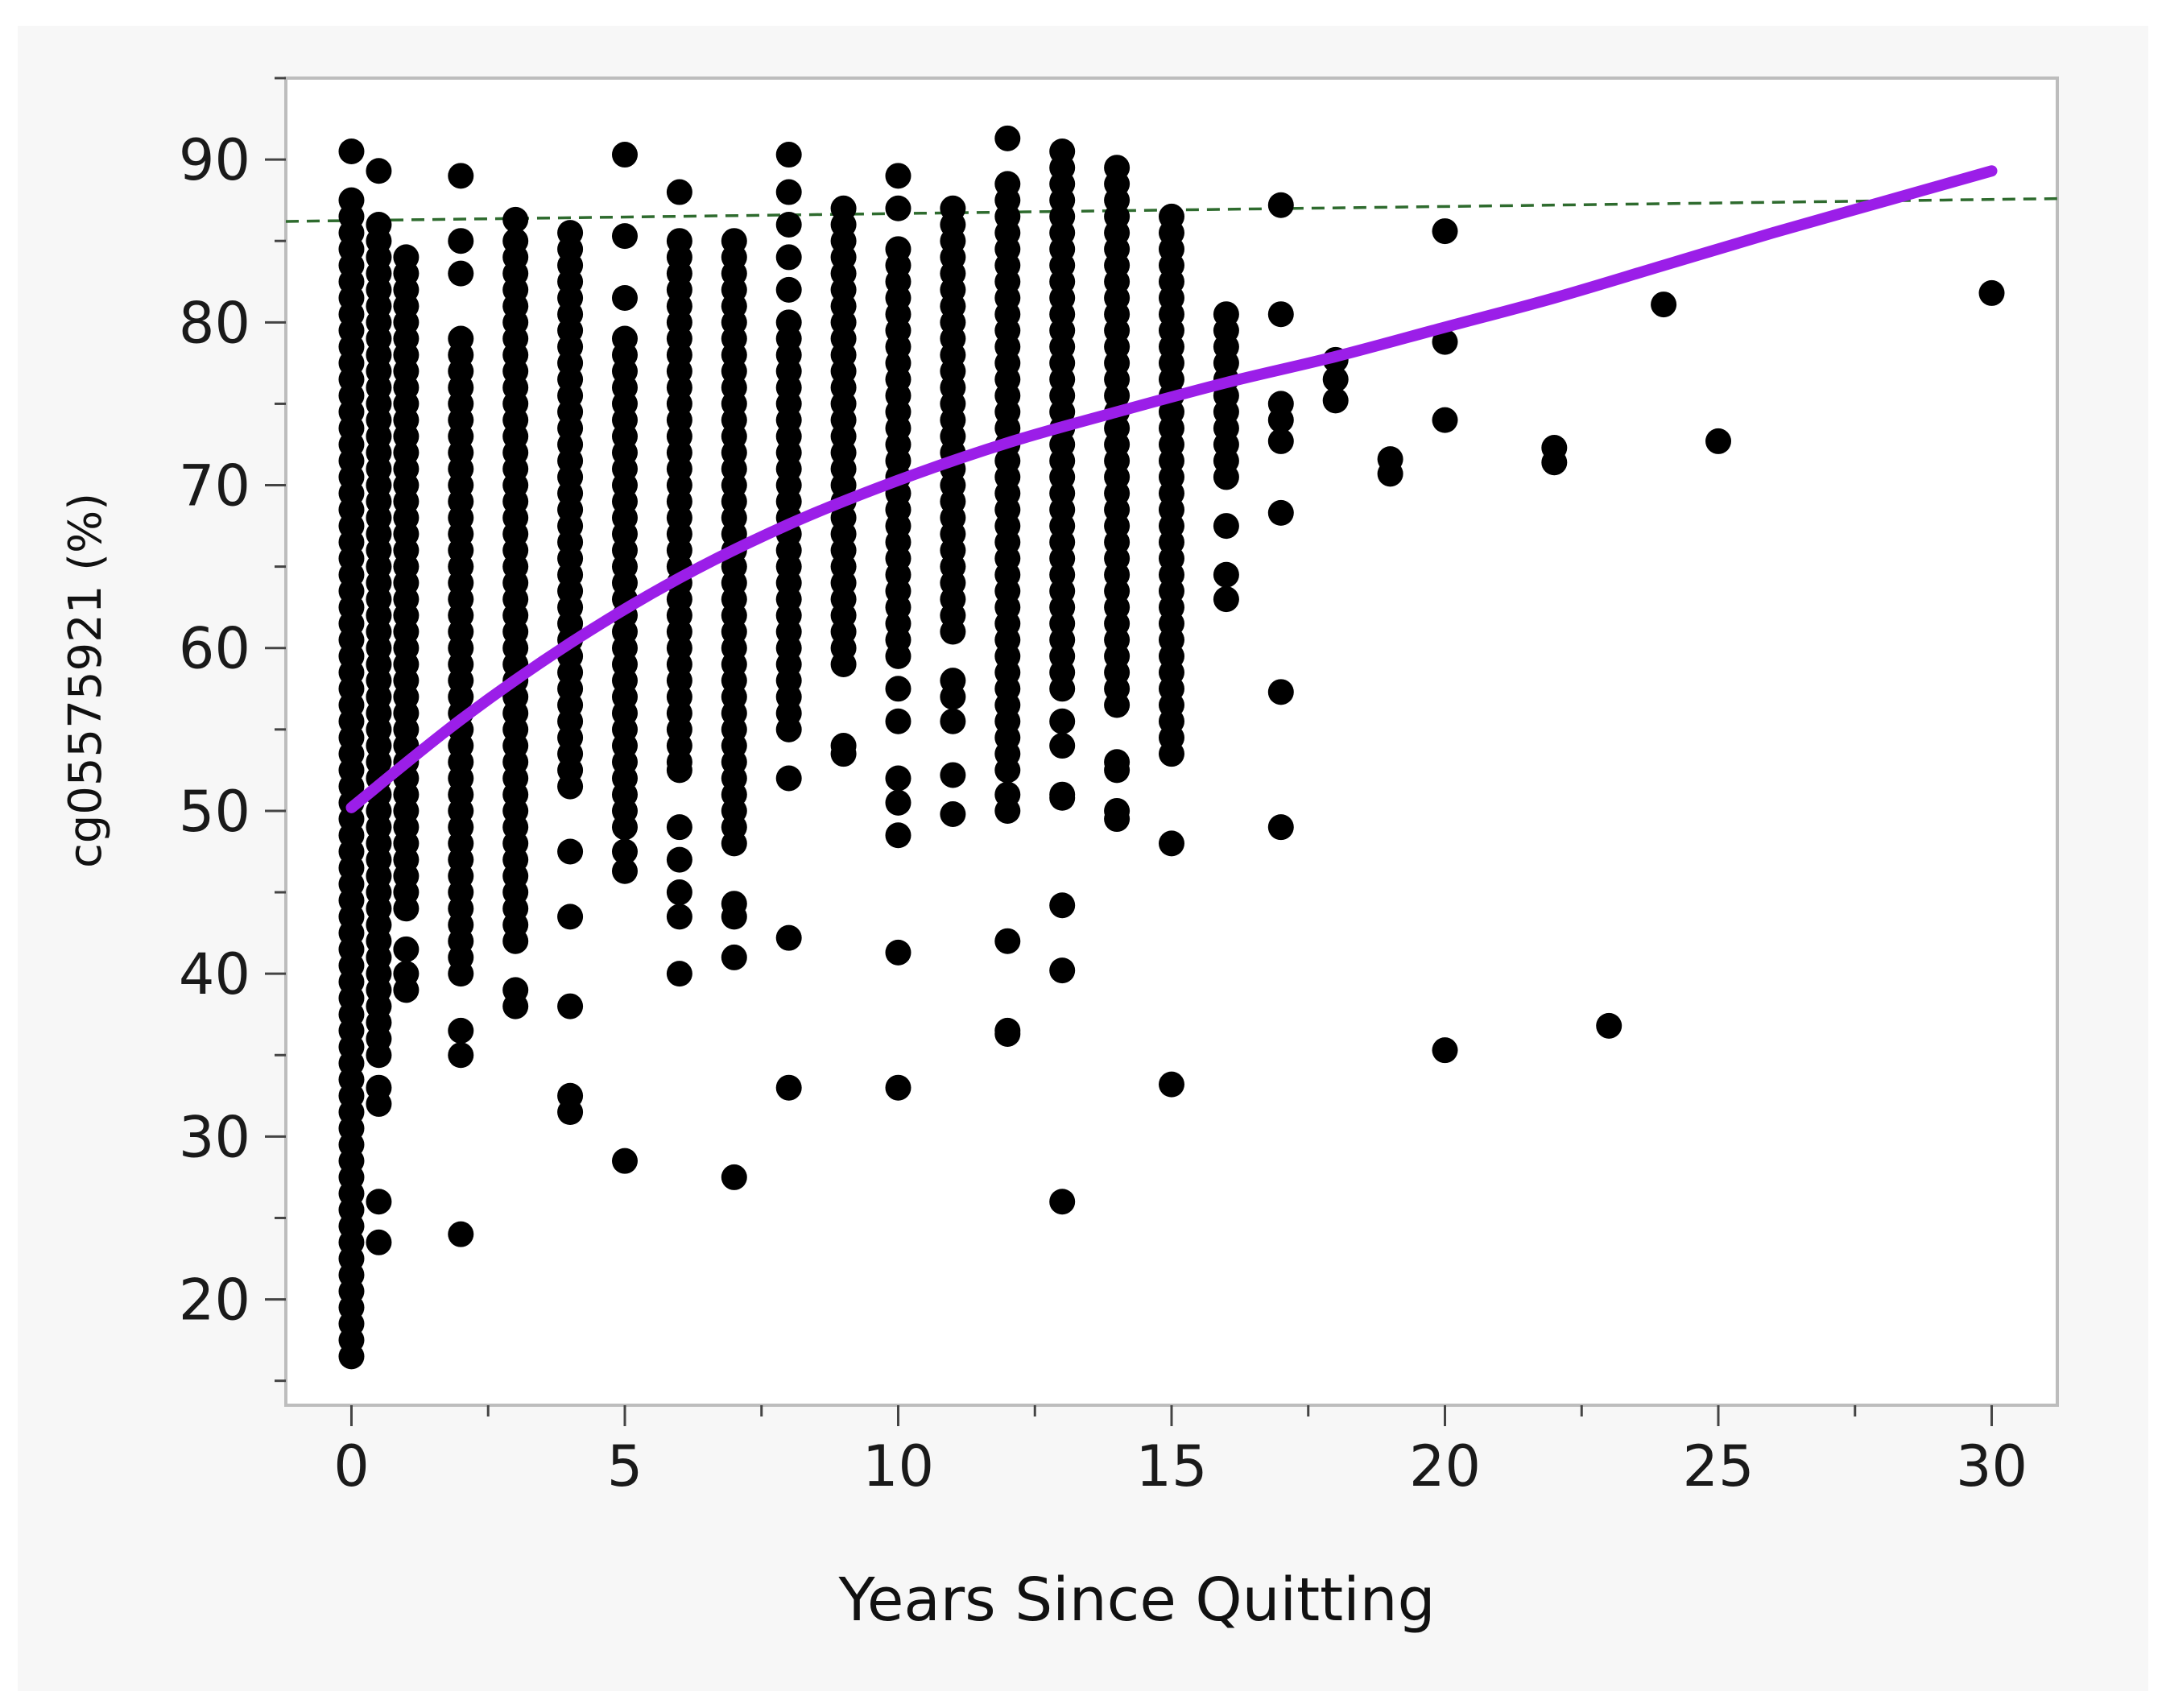 The height and width of the screenshot is (1708, 2166). What do you see at coordinates (1171, 1466) in the screenshot?
I see `x-tick-label: 15` at bounding box center [1171, 1466].